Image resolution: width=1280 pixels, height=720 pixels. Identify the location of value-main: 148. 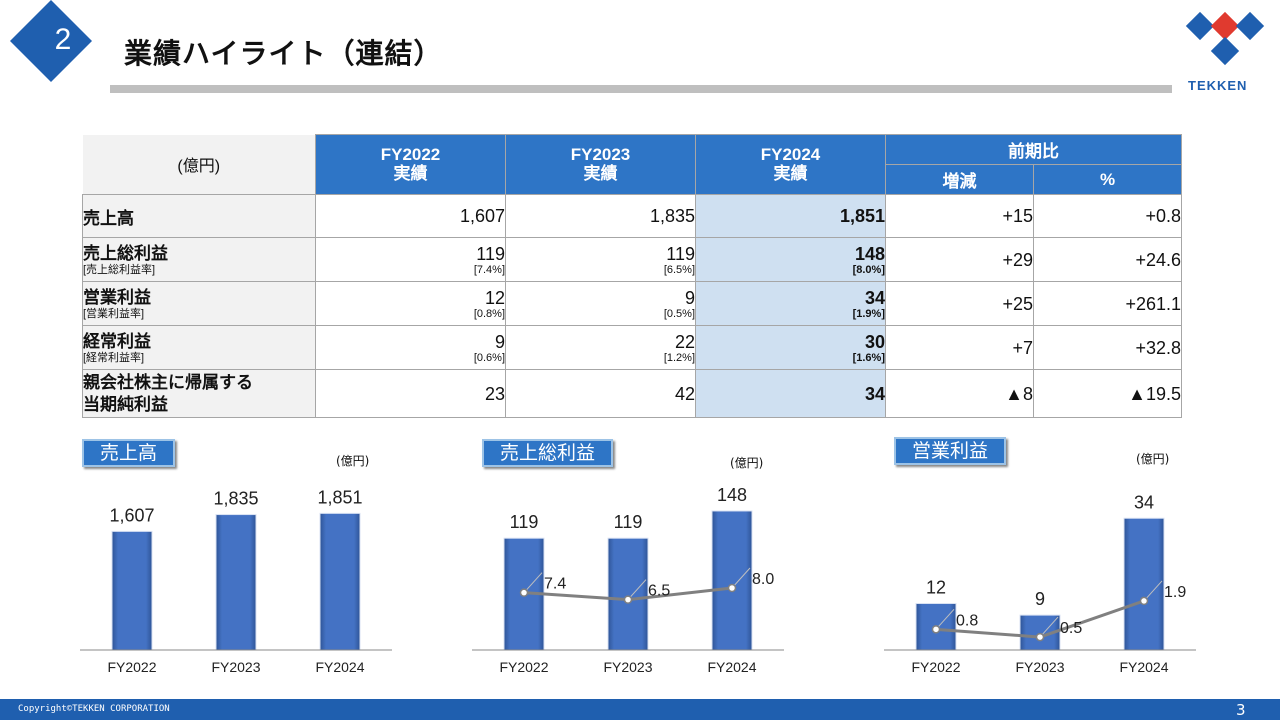
(869, 253).